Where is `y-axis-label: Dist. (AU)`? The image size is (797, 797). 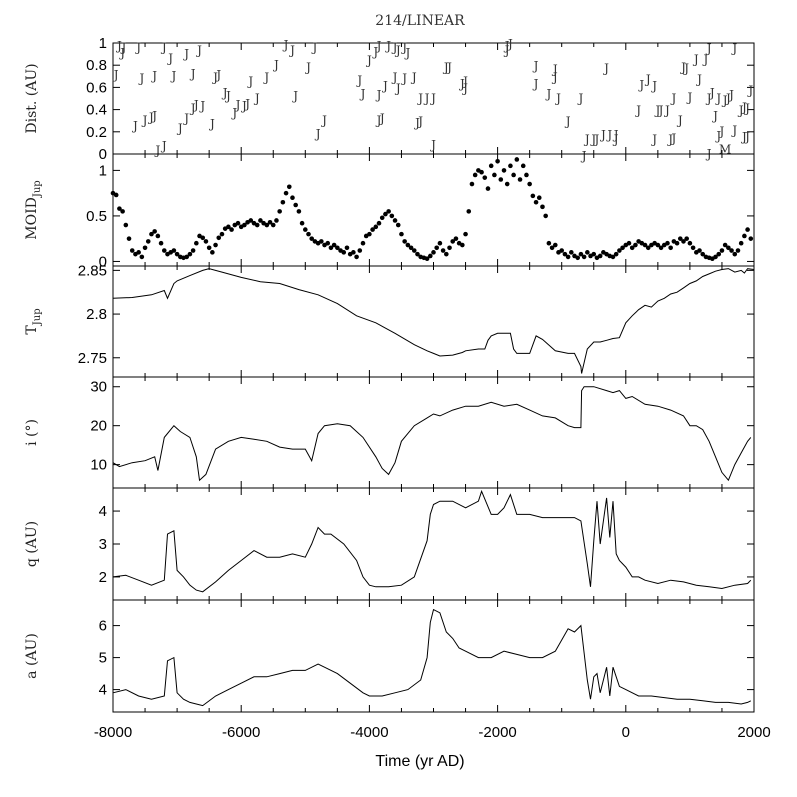 y-axis-label: Dist. (AU) is located at coordinates (32, 98).